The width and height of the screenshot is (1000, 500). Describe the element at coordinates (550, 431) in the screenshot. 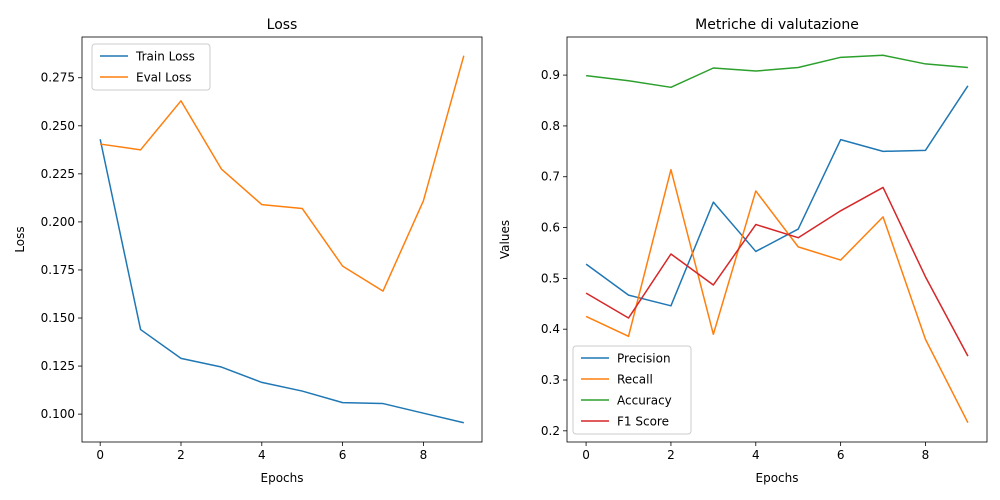

I see `y-tick-label: 0.2` at that location.